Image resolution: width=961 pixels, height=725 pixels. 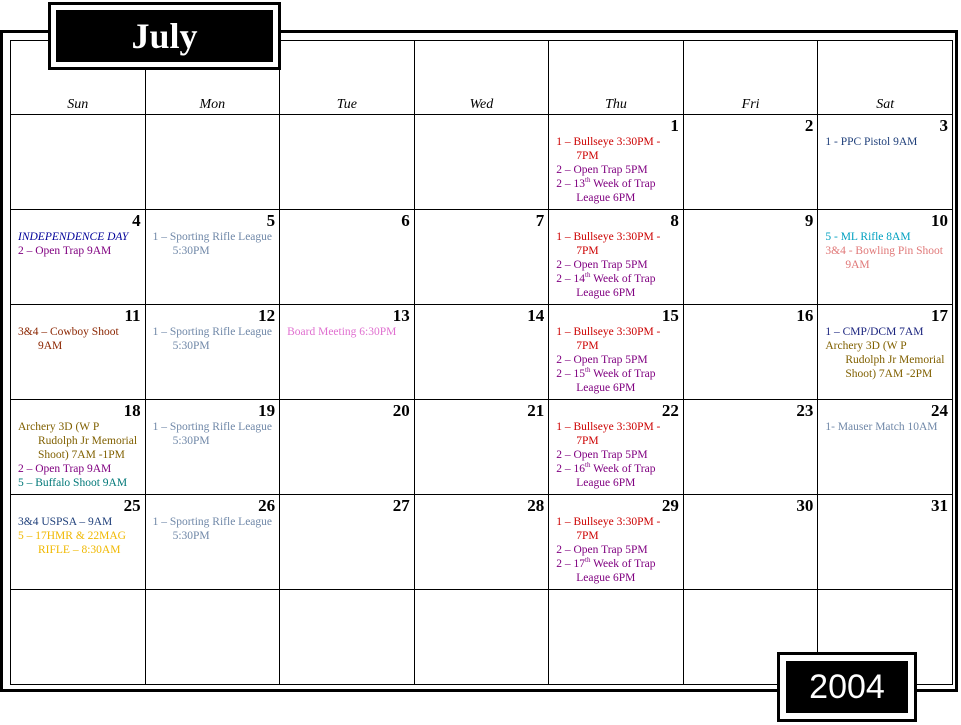 What do you see at coordinates (401, 505) in the screenshot?
I see `day-number: 27` at bounding box center [401, 505].